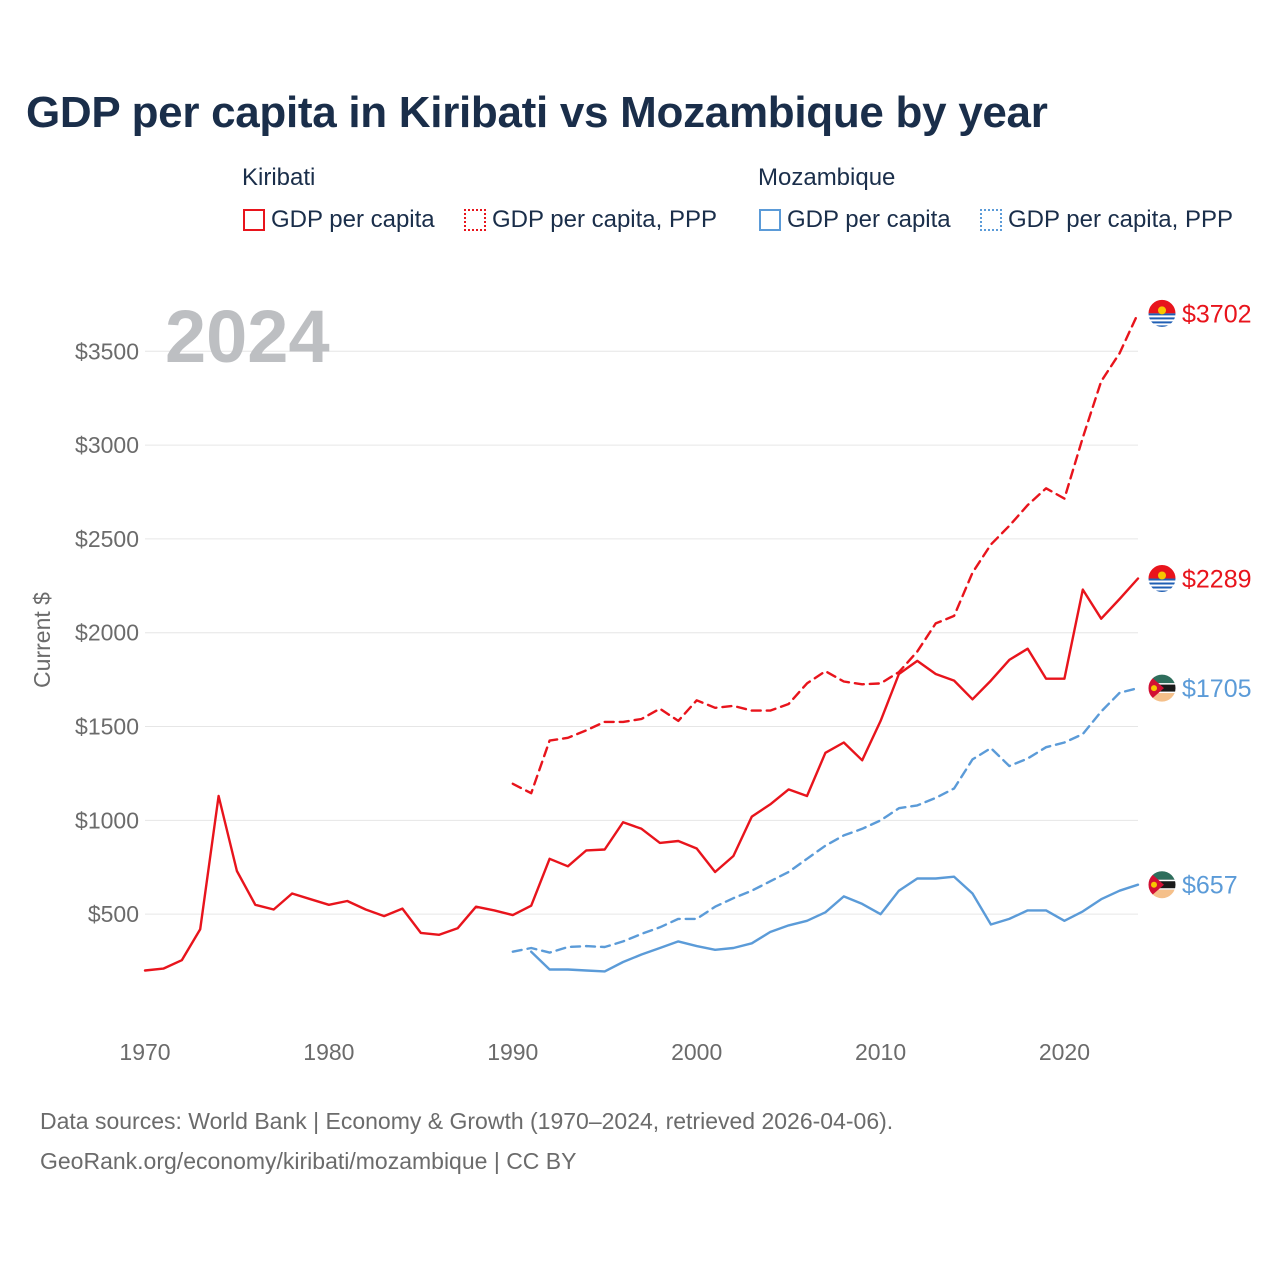  I want to click on legend-swatch-dotted-blue, so click(991, 220).